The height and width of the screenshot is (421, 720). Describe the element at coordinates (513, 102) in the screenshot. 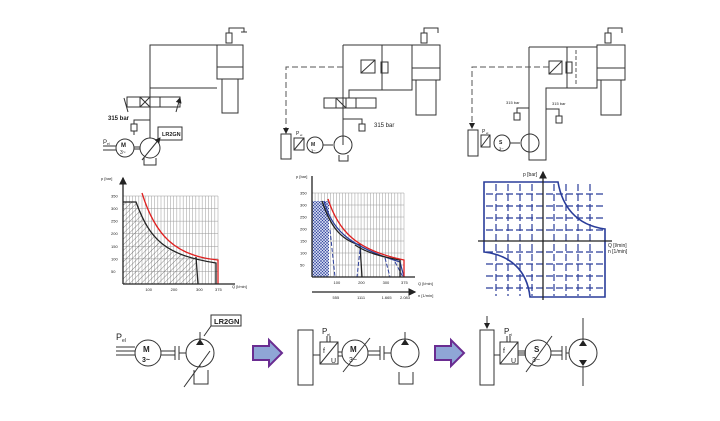

I see `pressure-label-1: 315 bar` at that location.